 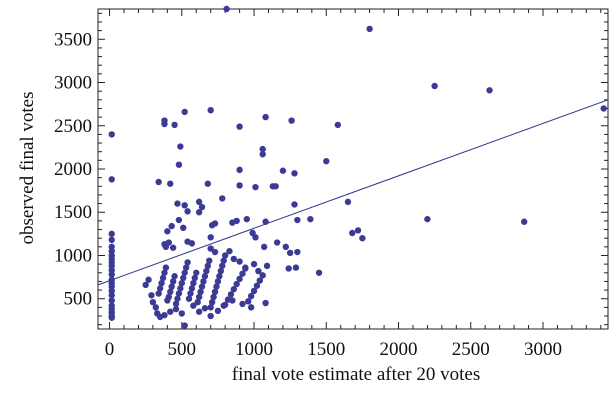 I want to click on x-tick-label: 1000, so click(x=254, y=349).